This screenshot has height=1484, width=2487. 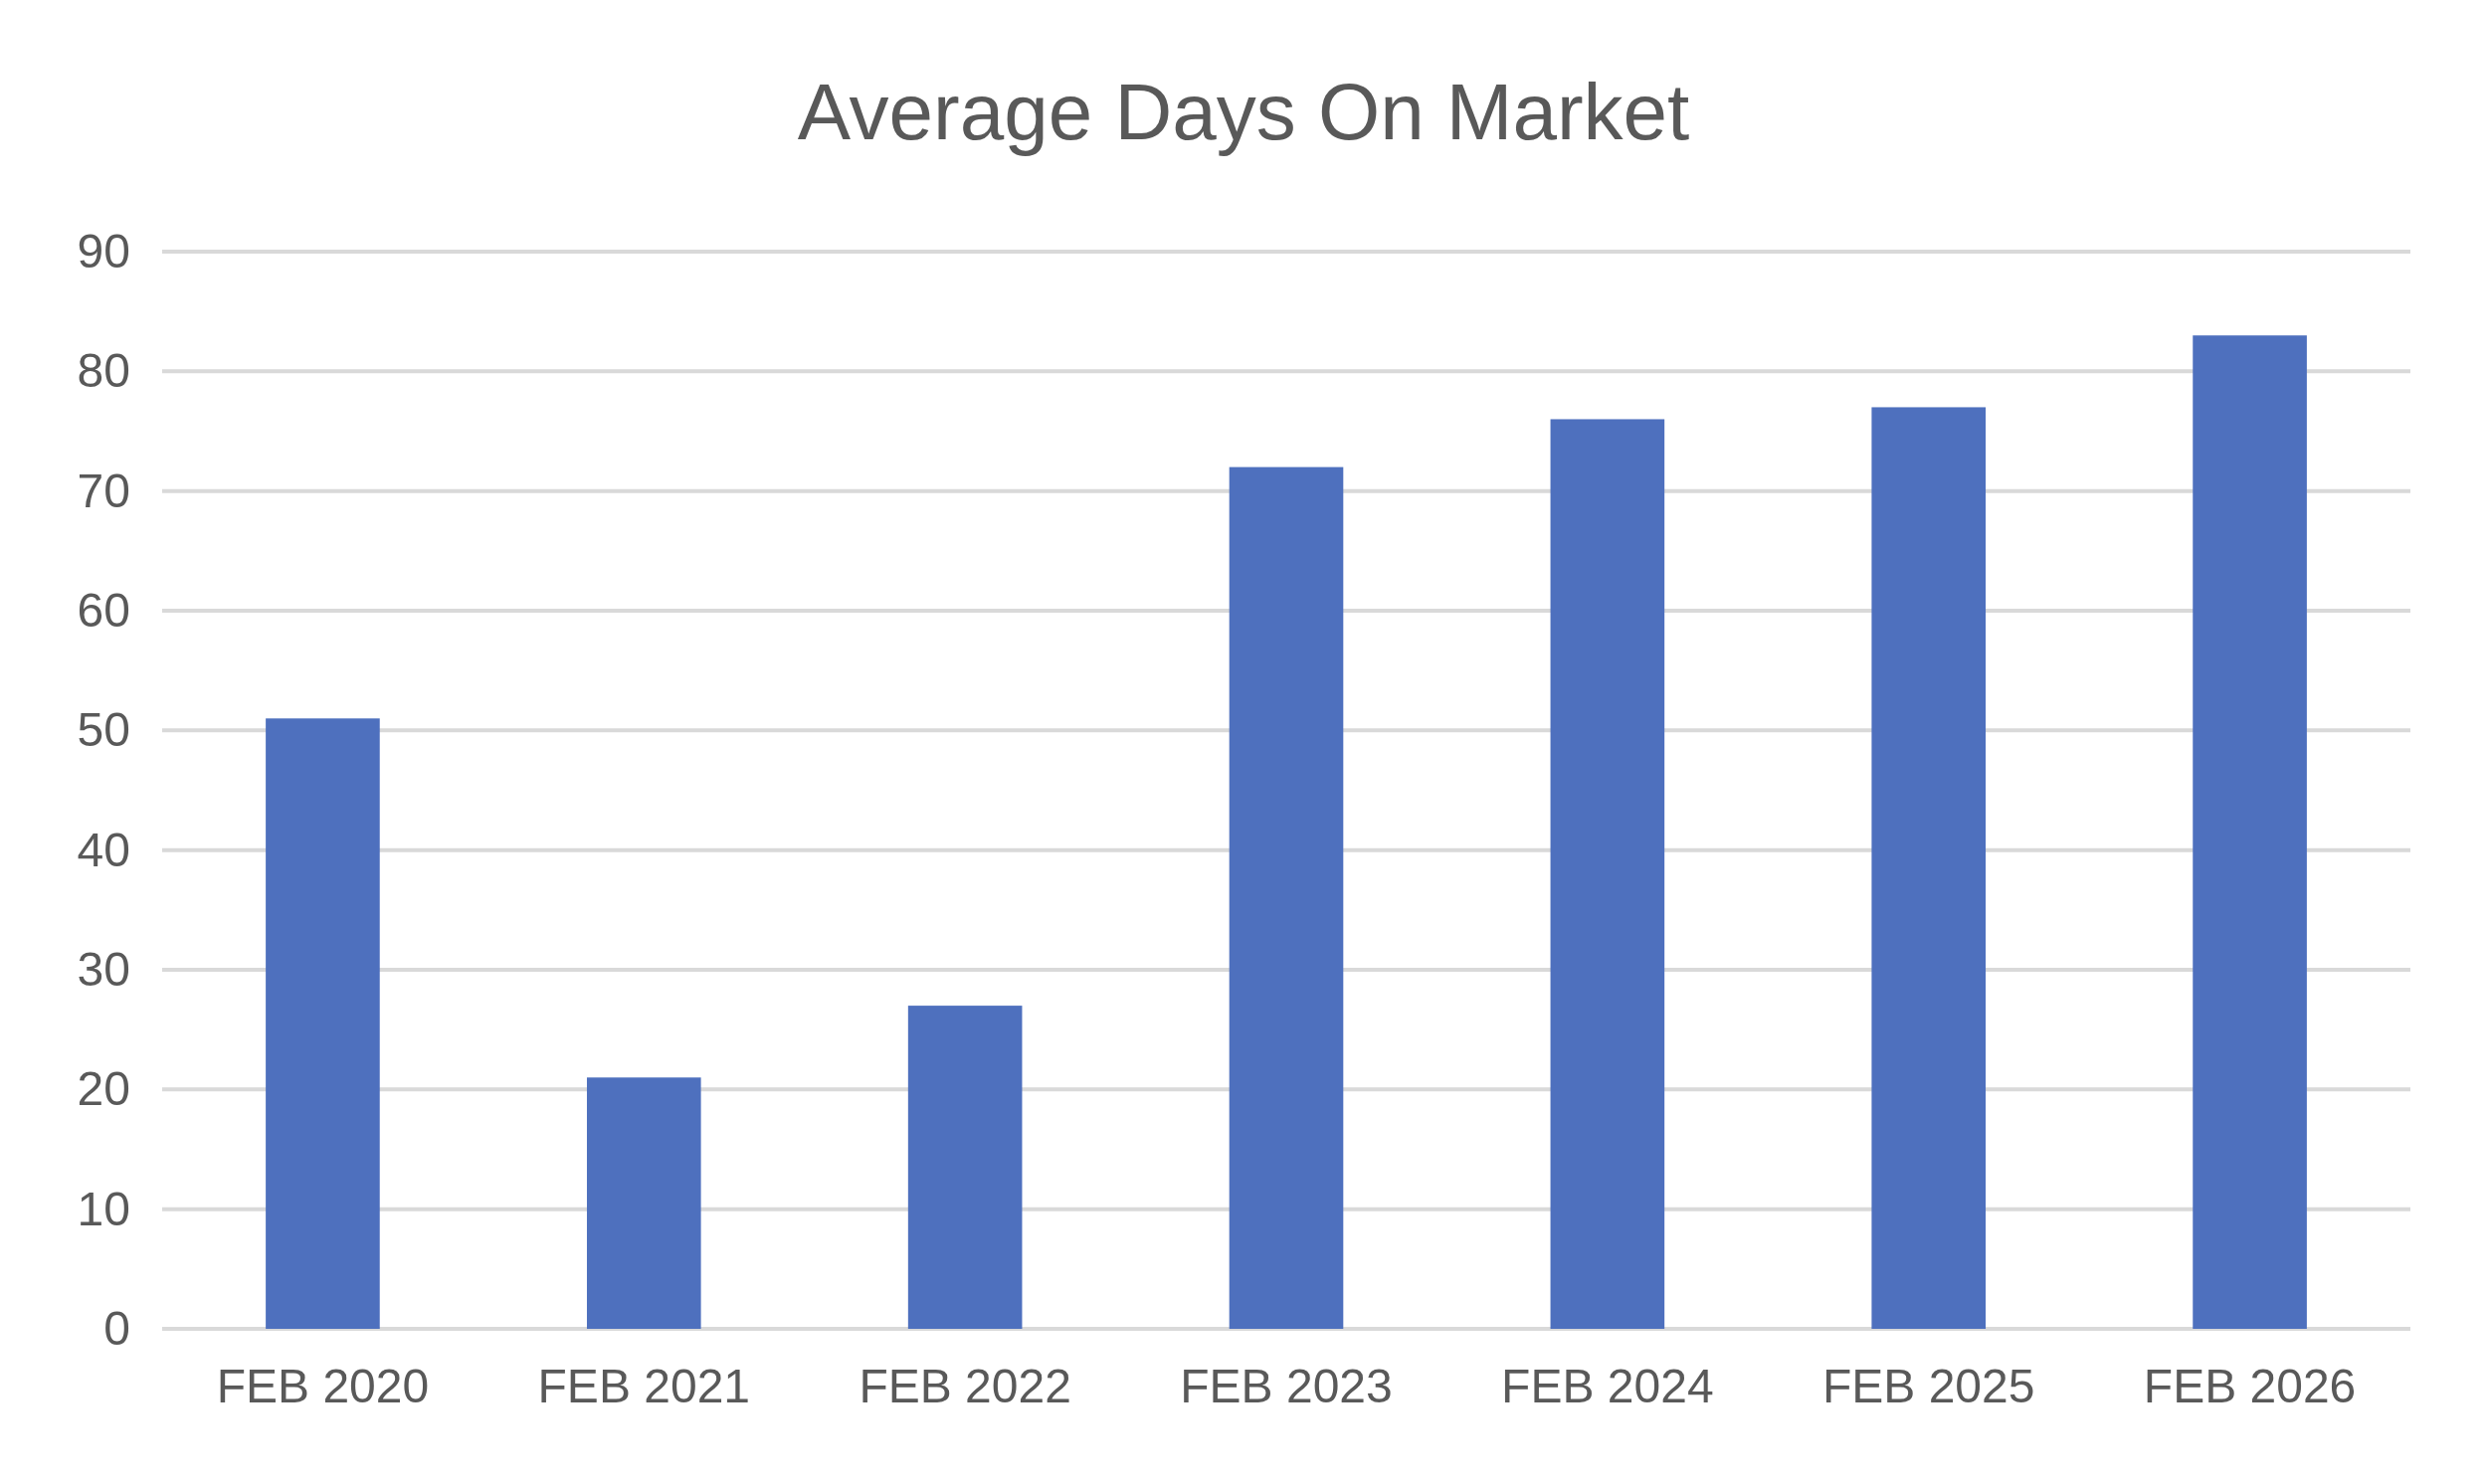 I want to click on y-tick-label: 10, so click(x=104, y=1209).